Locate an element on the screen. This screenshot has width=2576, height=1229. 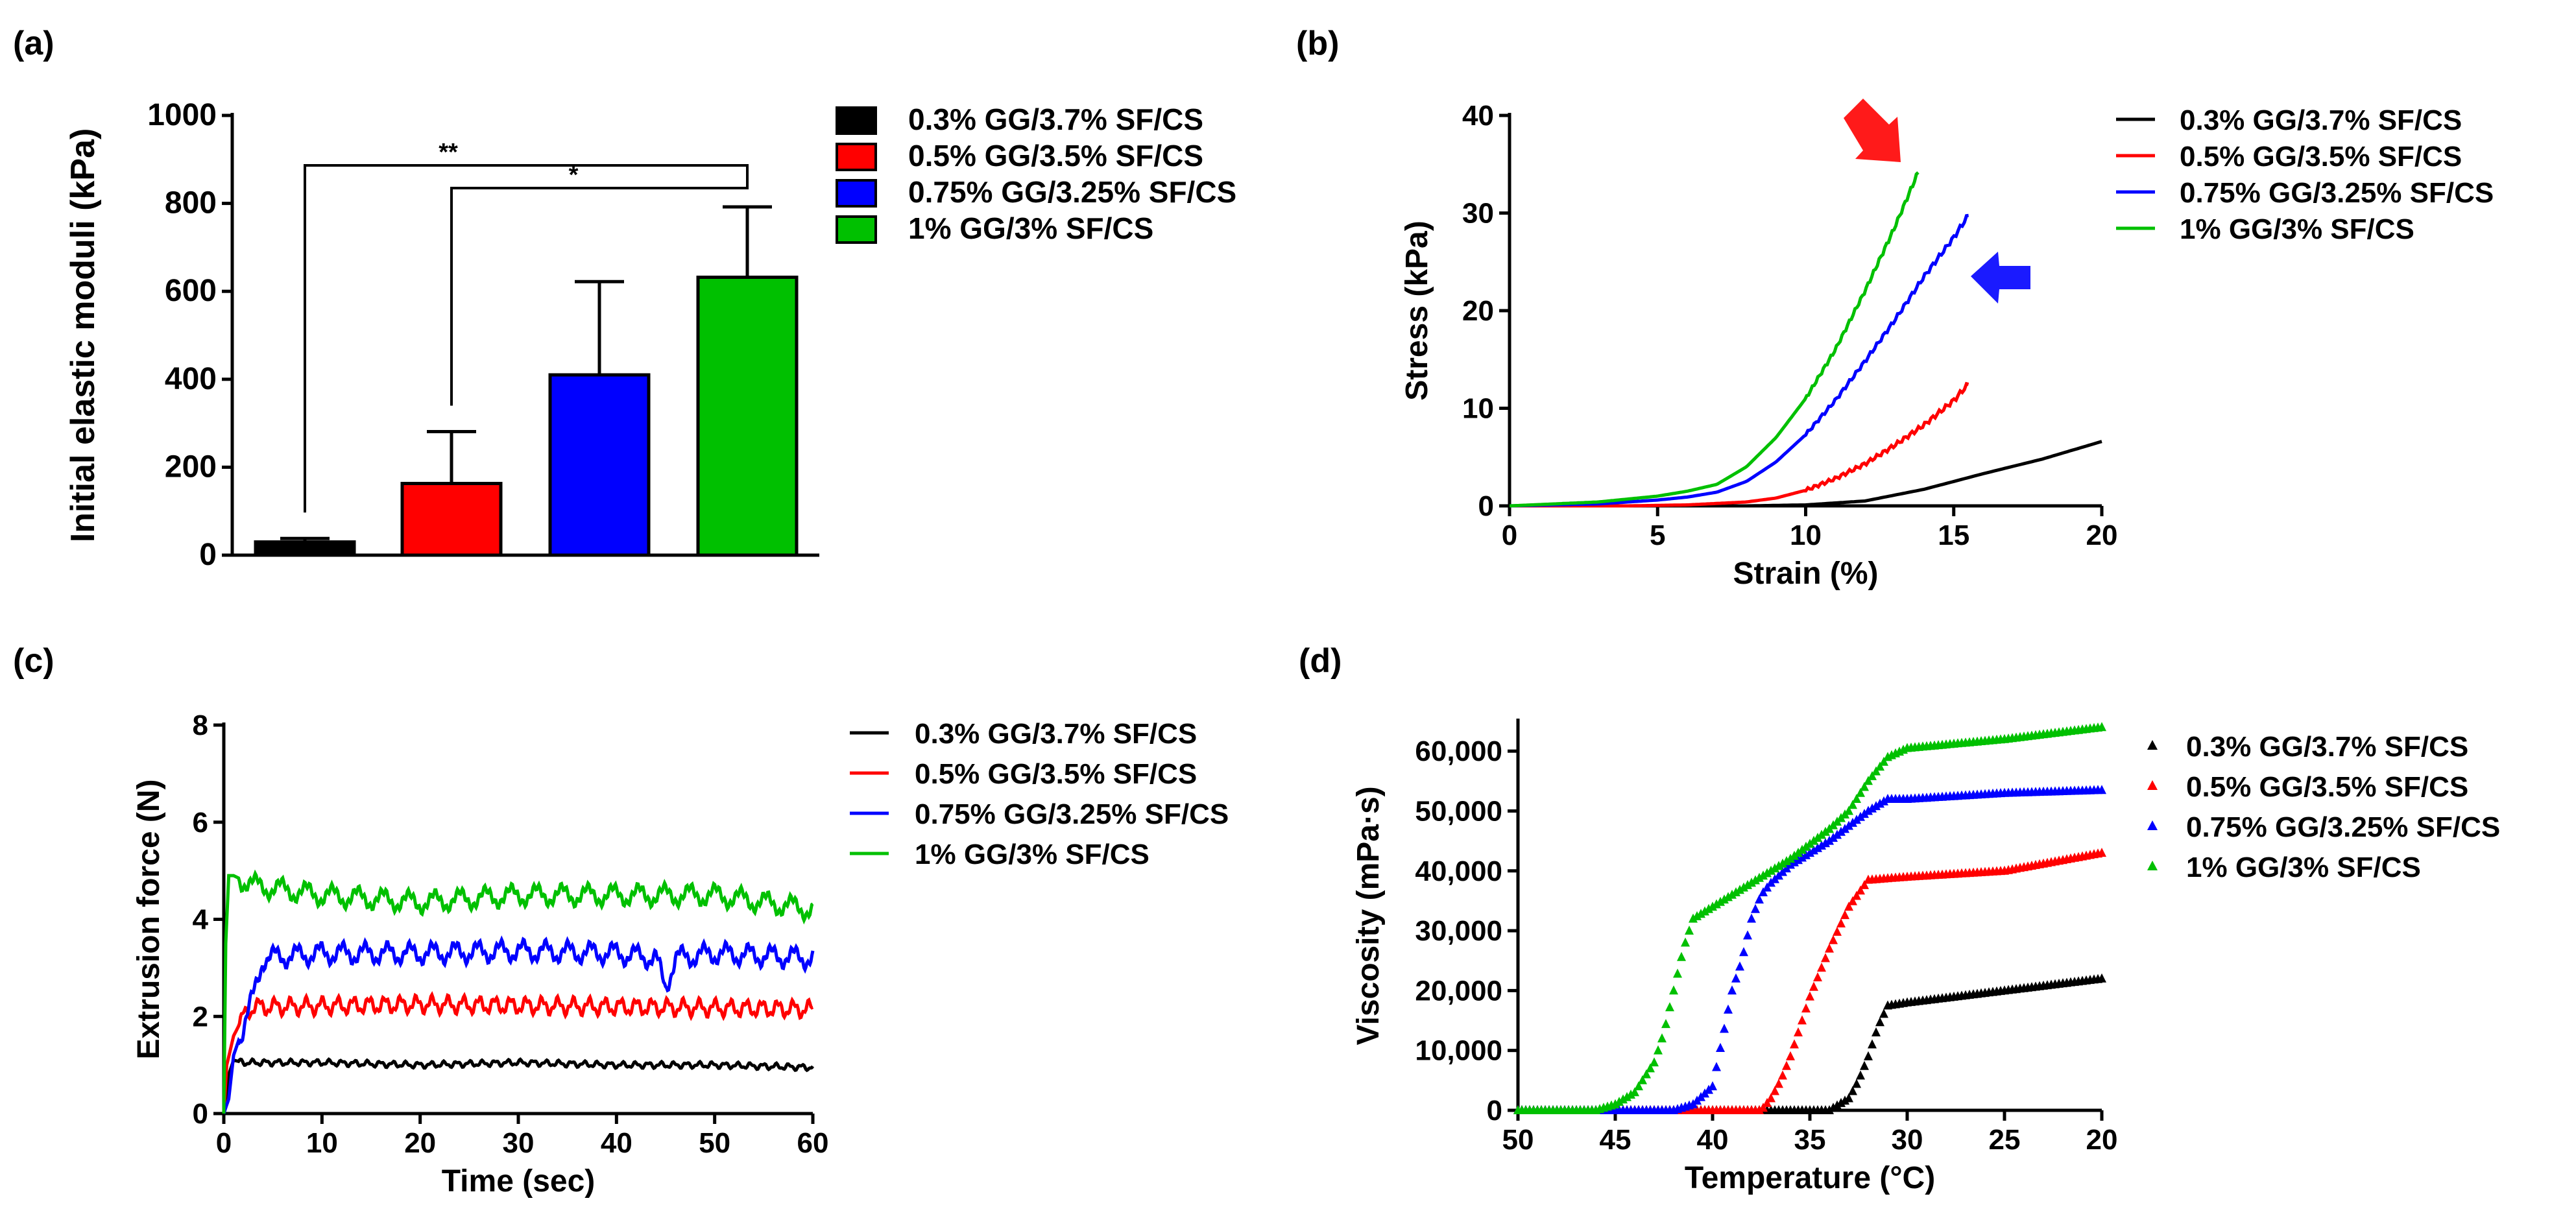
legend-label: 0.5% GG/3.5% SF/CS is located at coordinates (1056, 774).